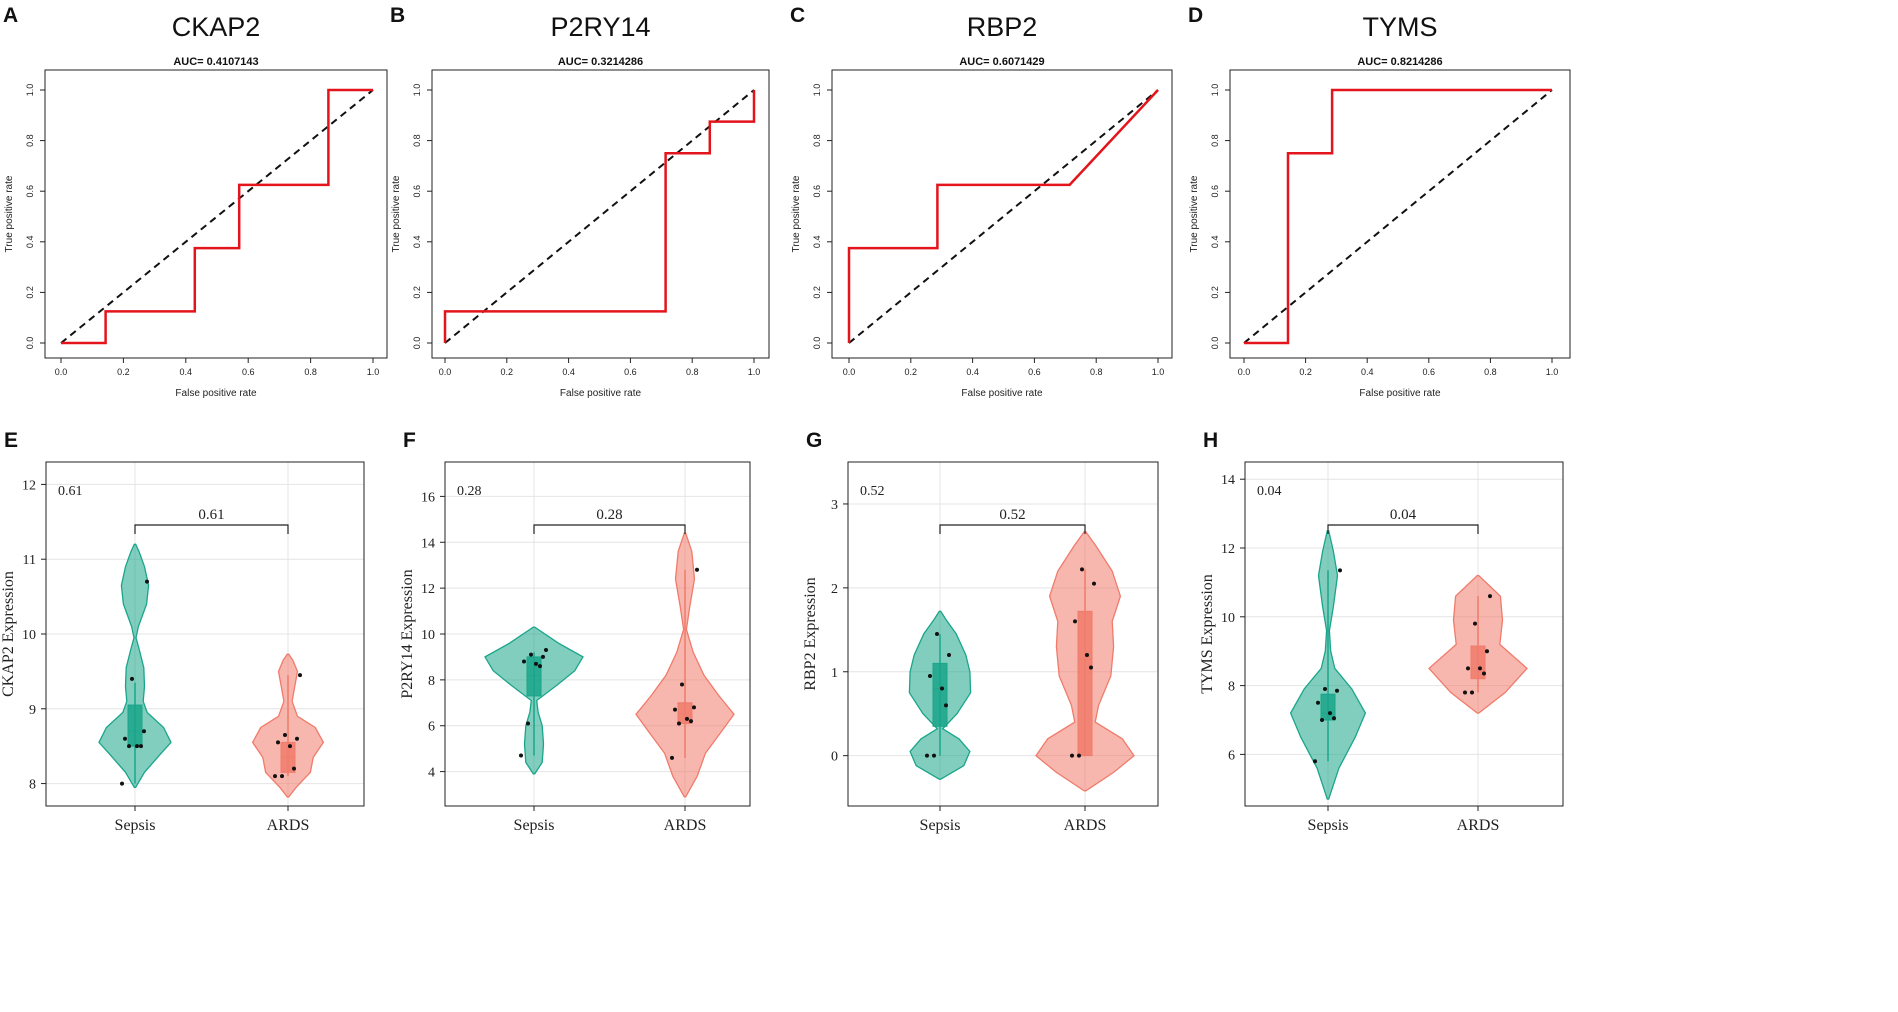 The image size is (1898, 1012). I want to click on chart-title: RBP2, so click(1002, 27).